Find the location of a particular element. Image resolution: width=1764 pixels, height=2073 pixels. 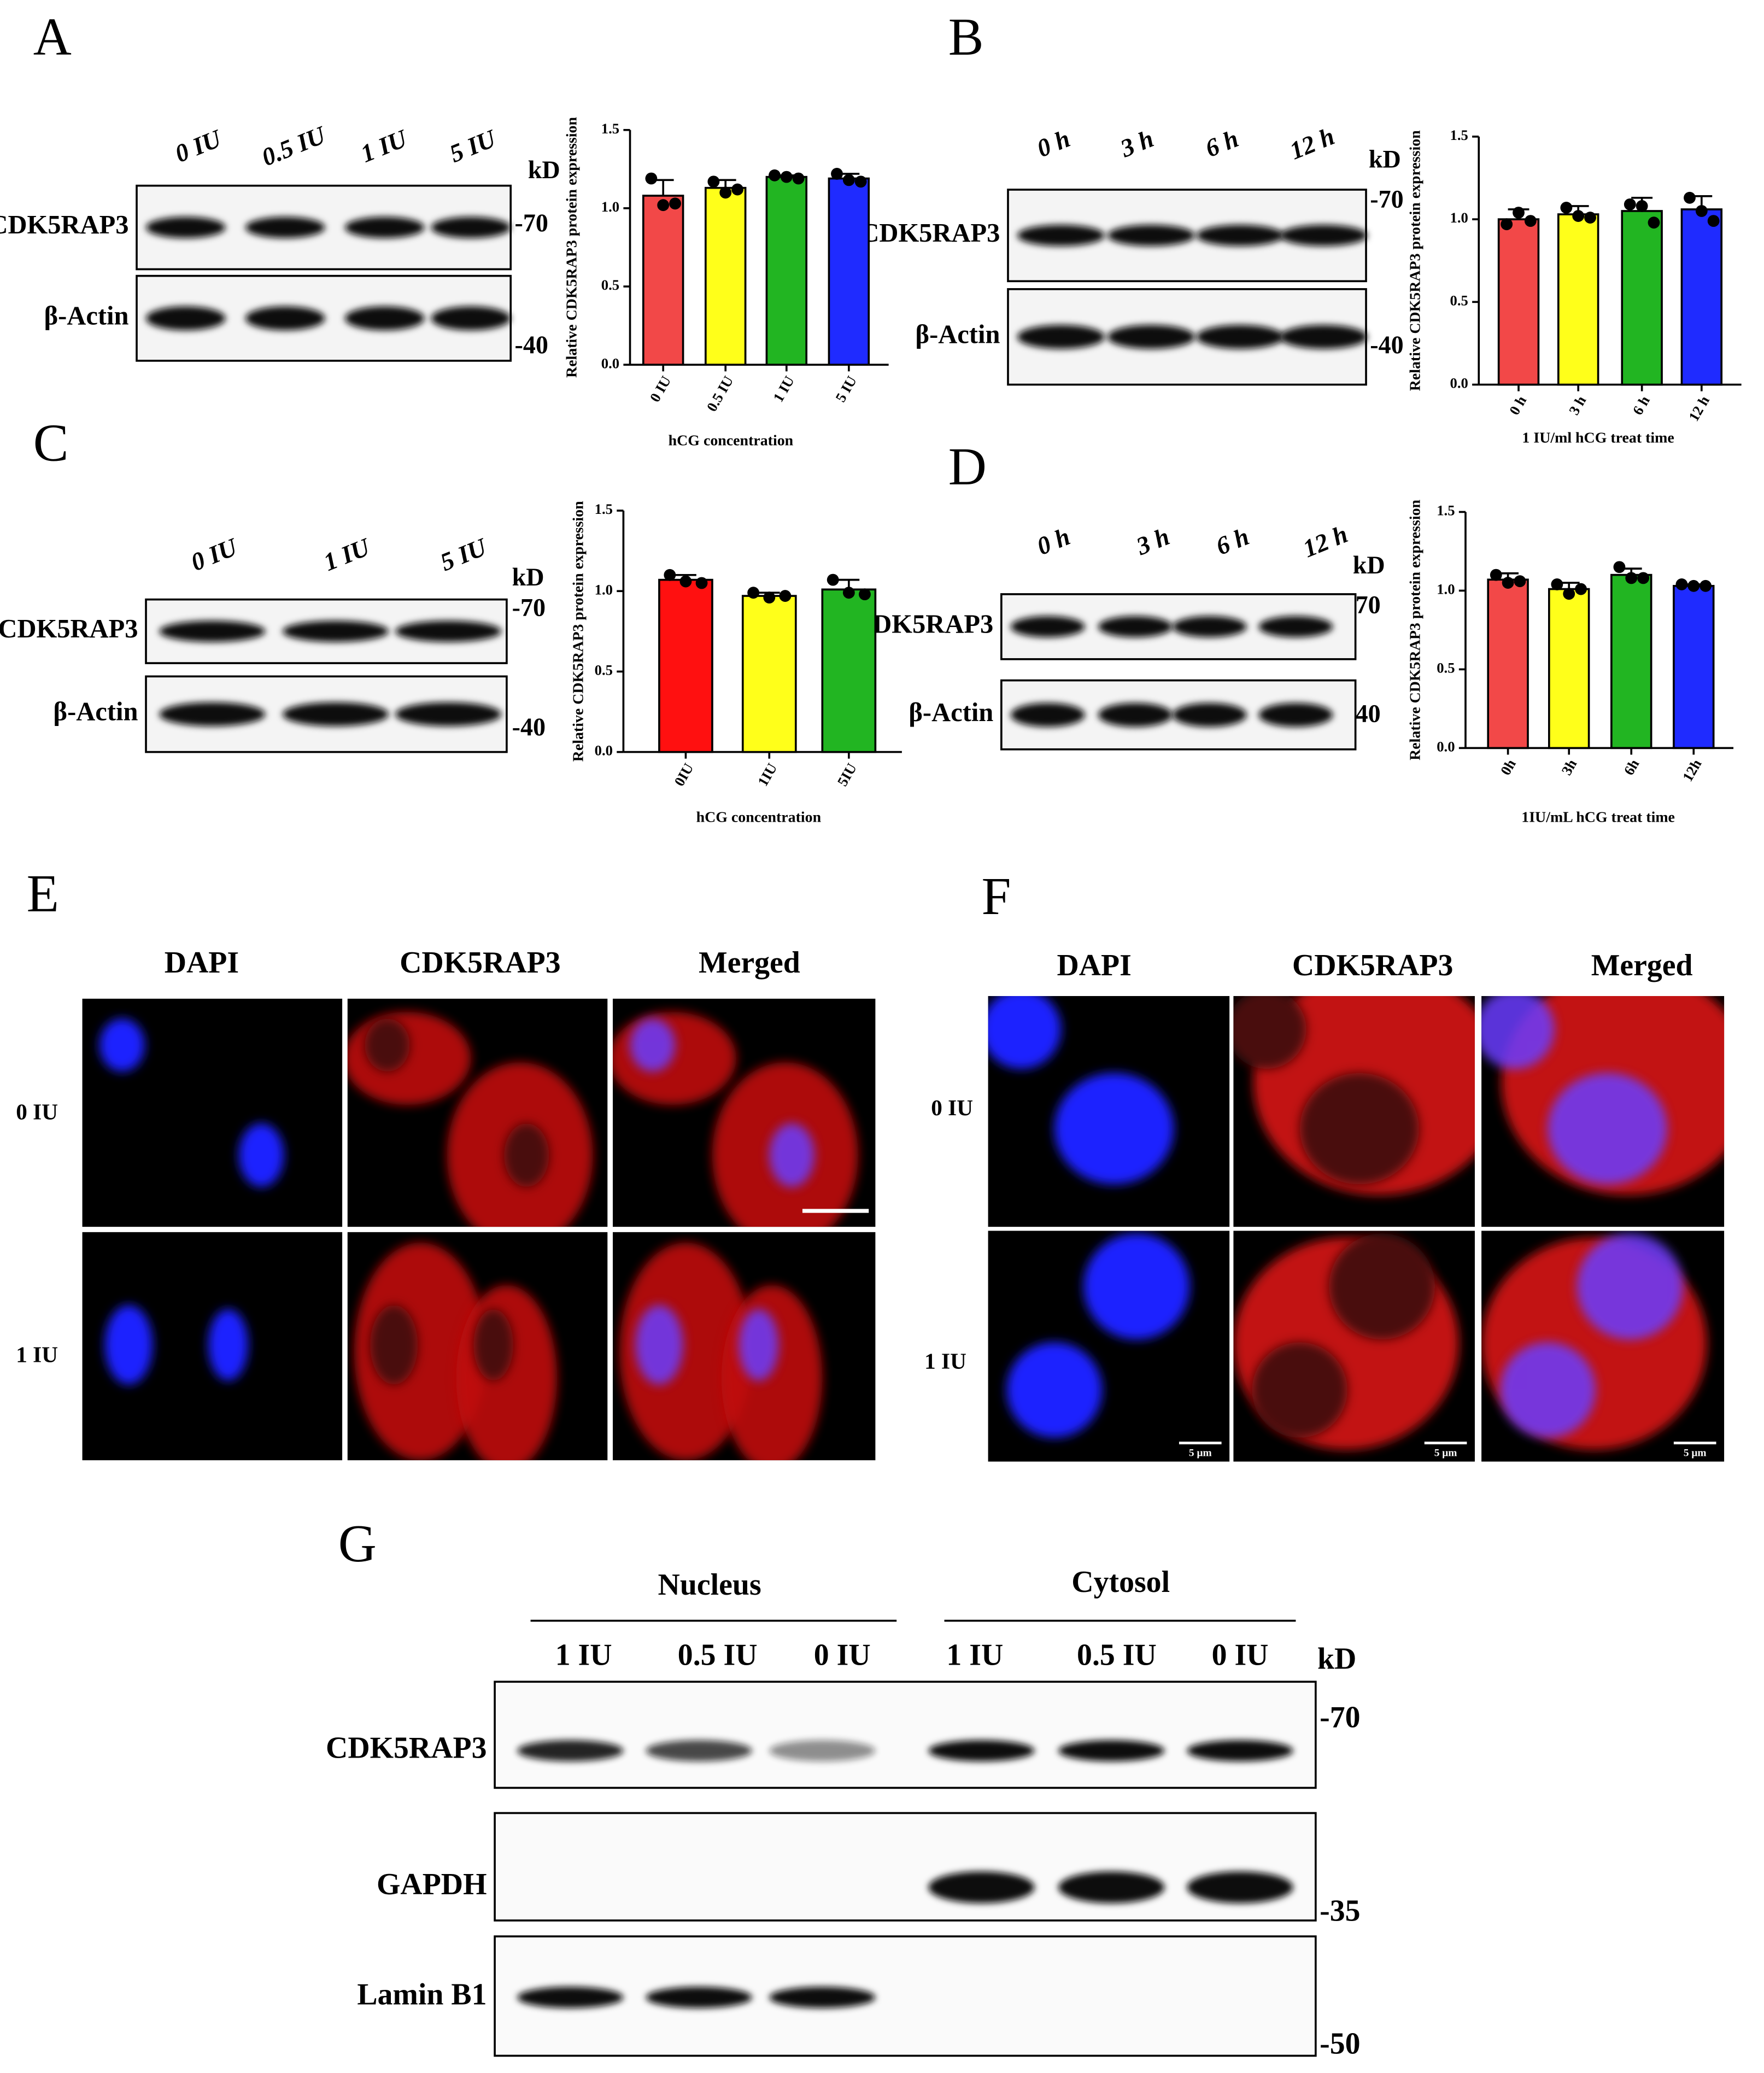

x-axis-label: 1 IU/ml hCG treat time is located at coordinates (1598, 438).